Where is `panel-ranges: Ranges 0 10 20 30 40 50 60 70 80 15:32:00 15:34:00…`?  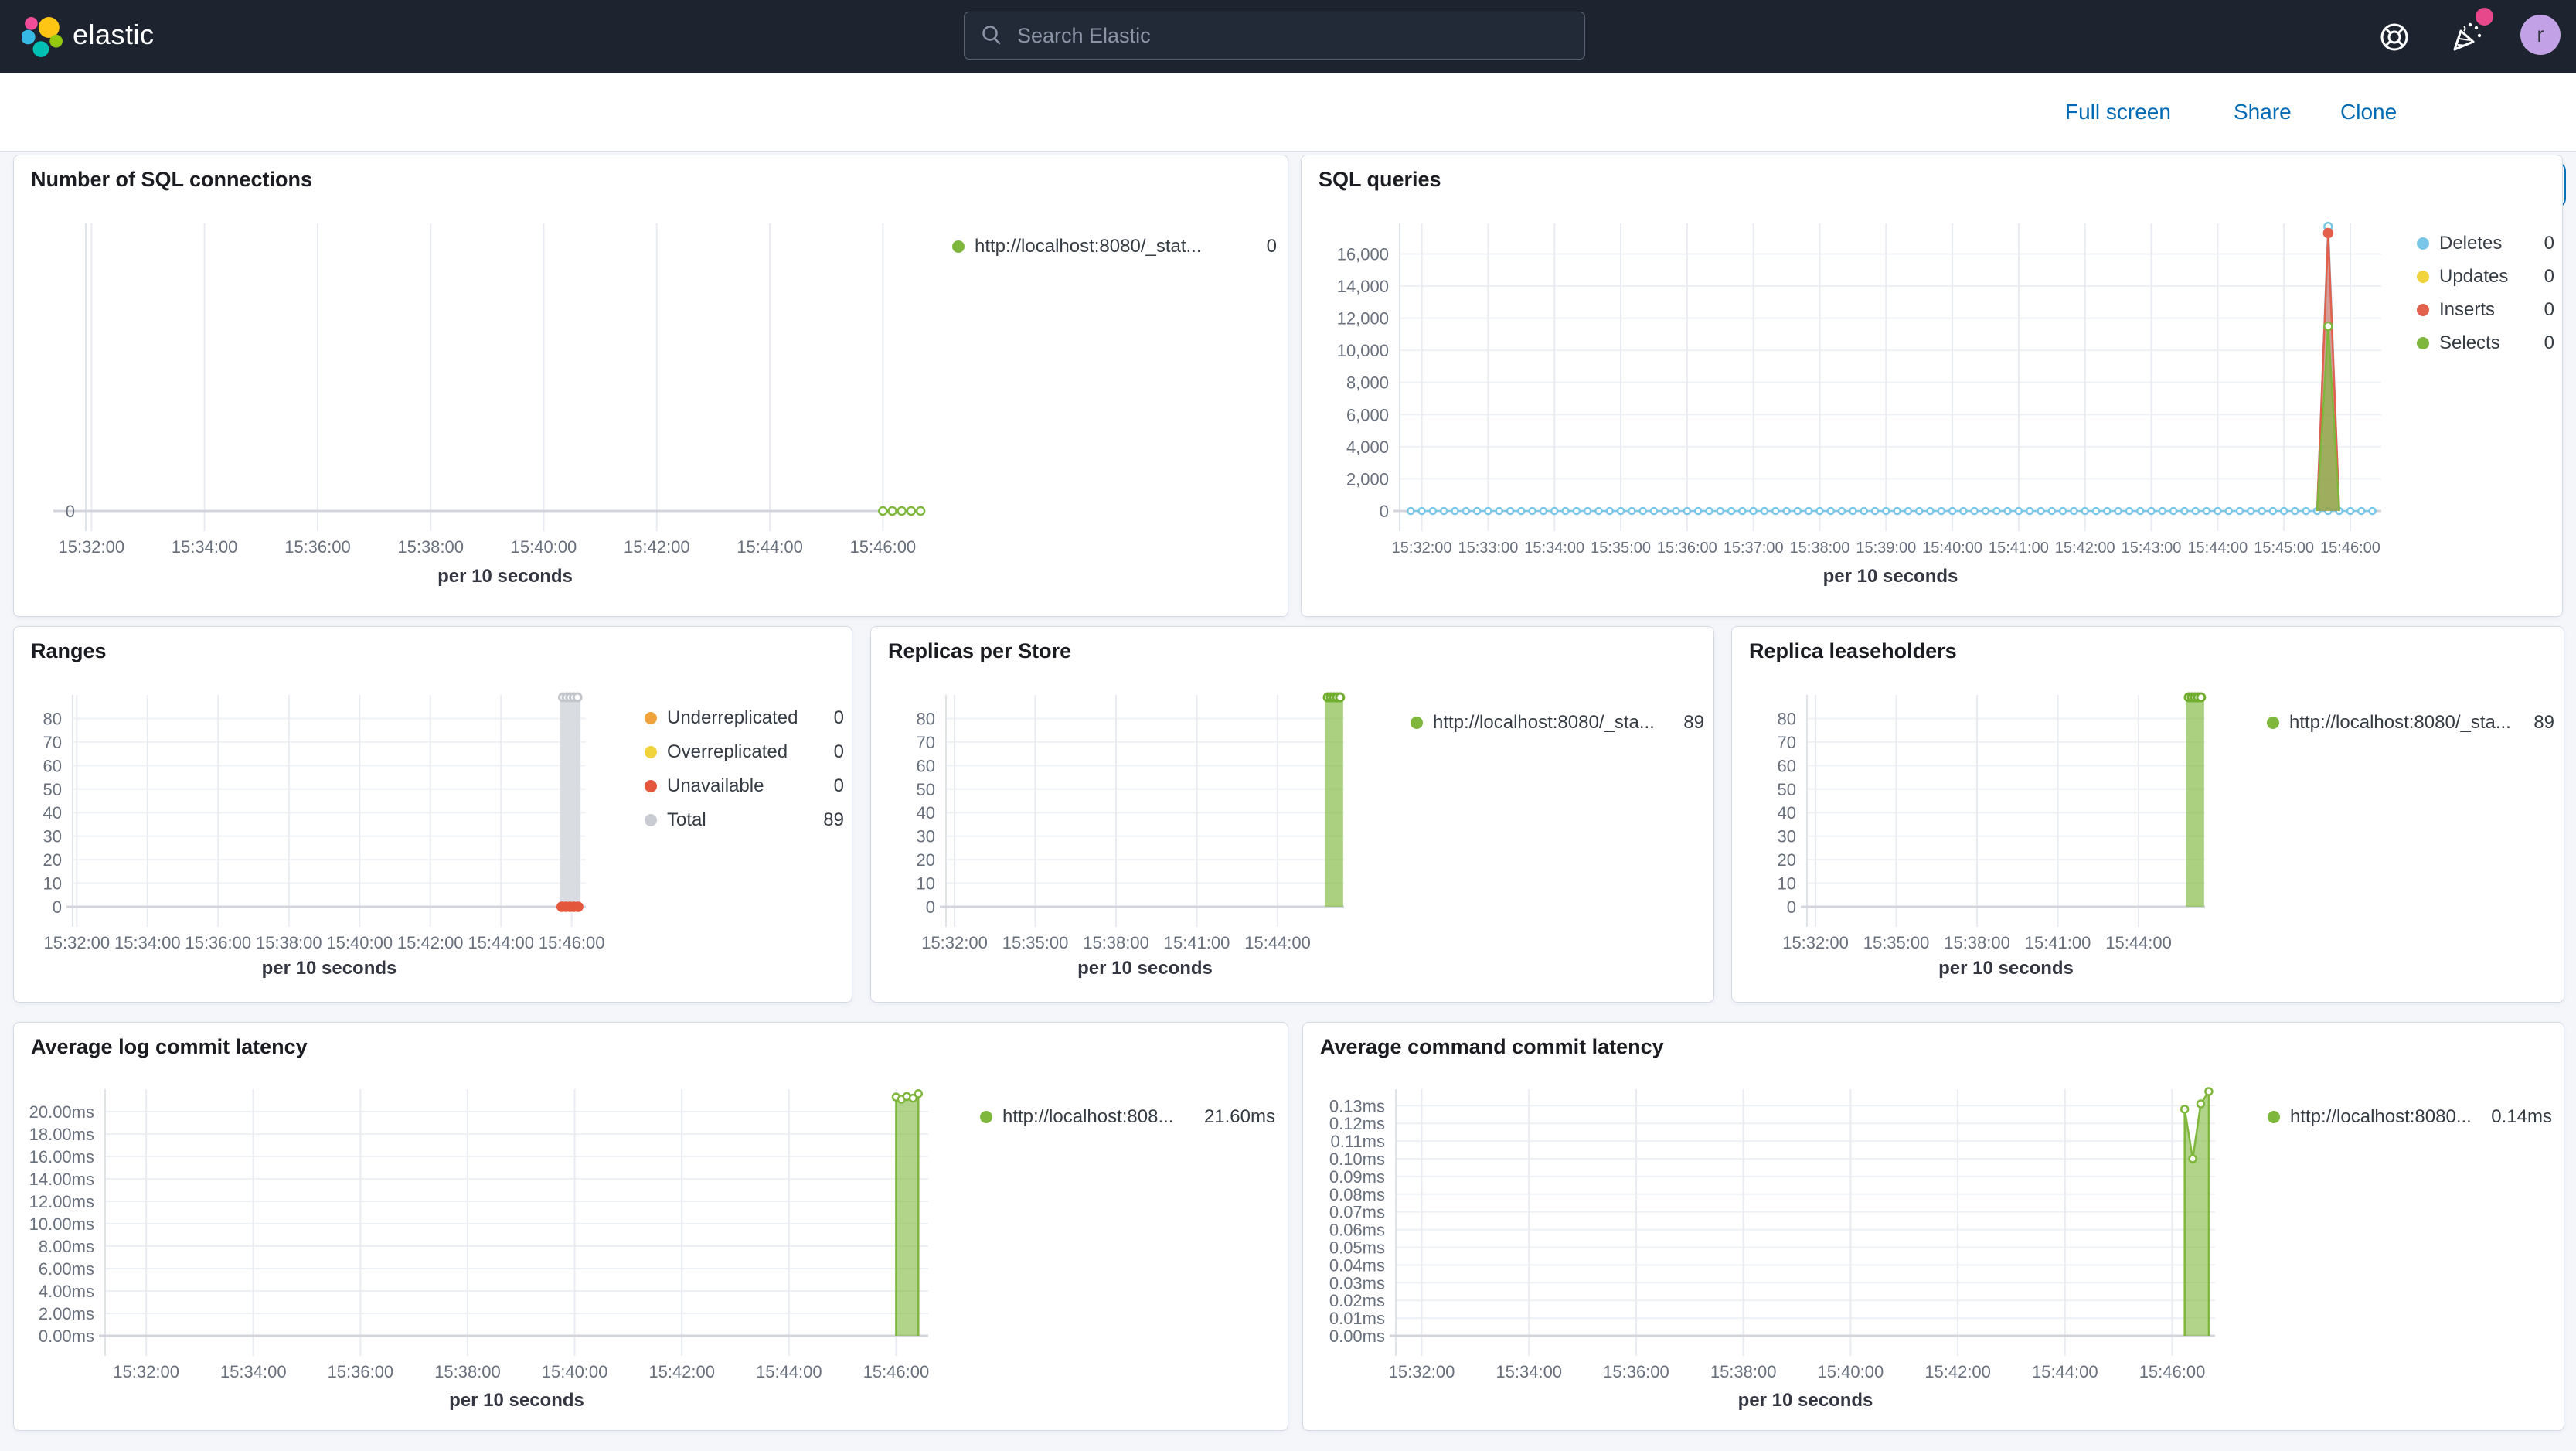 panel-ranges: Ranges 0 10 20 30 40 50 60 70 80 15:32:00 15:34:00… is located at coordinates (432, 814).